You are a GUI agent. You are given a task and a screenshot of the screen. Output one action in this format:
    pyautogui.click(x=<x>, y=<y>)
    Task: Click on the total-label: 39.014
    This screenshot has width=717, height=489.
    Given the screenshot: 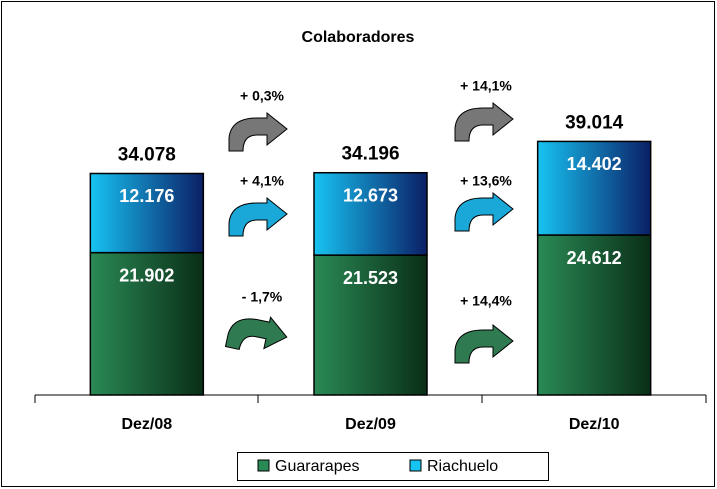 What is the action you would take?
    pyautogui.click(x=594, y=122)
    